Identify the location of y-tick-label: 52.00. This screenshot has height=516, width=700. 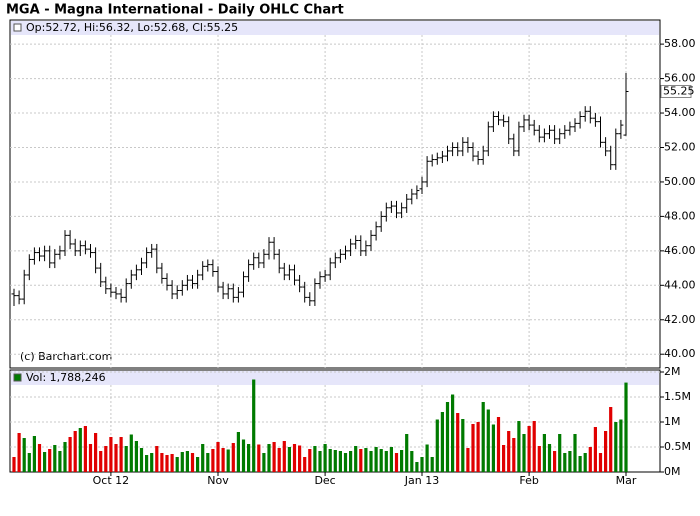
(680, 146).